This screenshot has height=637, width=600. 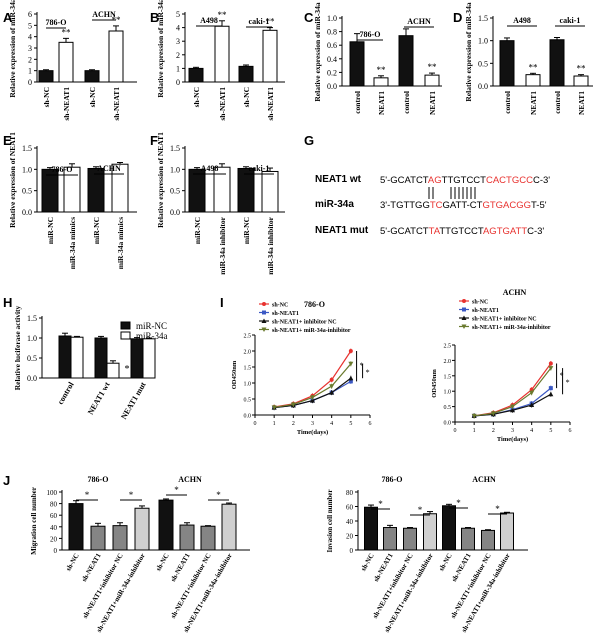 I want to click on seq-mut: 5'-GCATCTTATTGTCCTAGTGATTC-3', so click(x=462, y=231).